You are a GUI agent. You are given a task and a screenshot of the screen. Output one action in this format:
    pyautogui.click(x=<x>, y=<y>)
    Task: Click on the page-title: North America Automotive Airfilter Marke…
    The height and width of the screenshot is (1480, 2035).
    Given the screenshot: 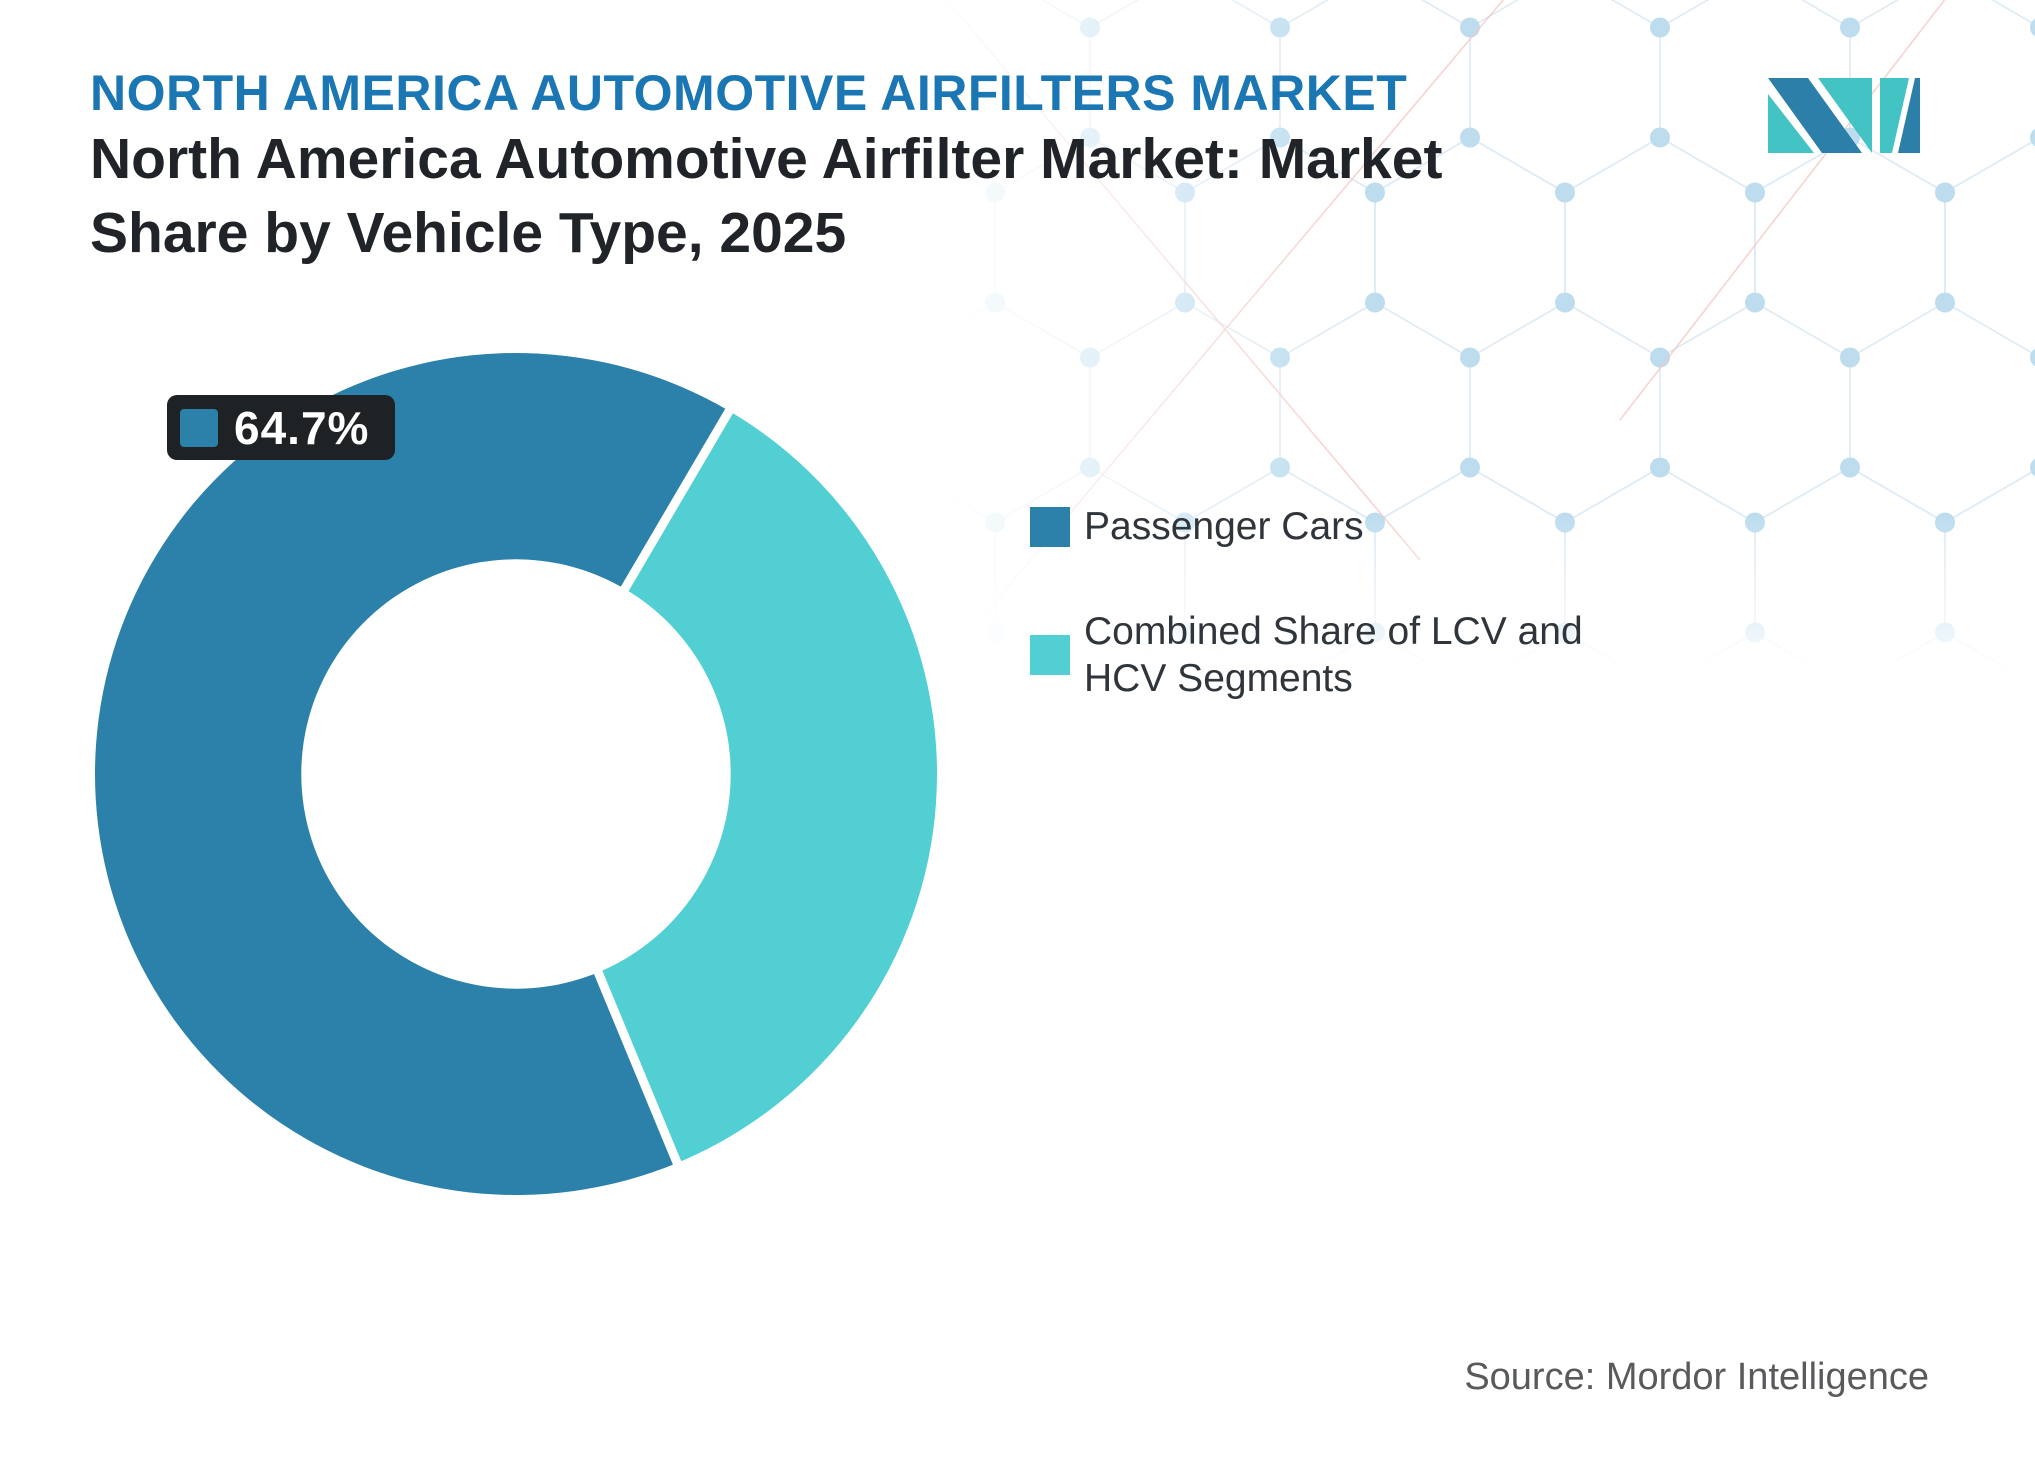 What is the action you would take?
    pyautogui.click(x=766, y=196)
    